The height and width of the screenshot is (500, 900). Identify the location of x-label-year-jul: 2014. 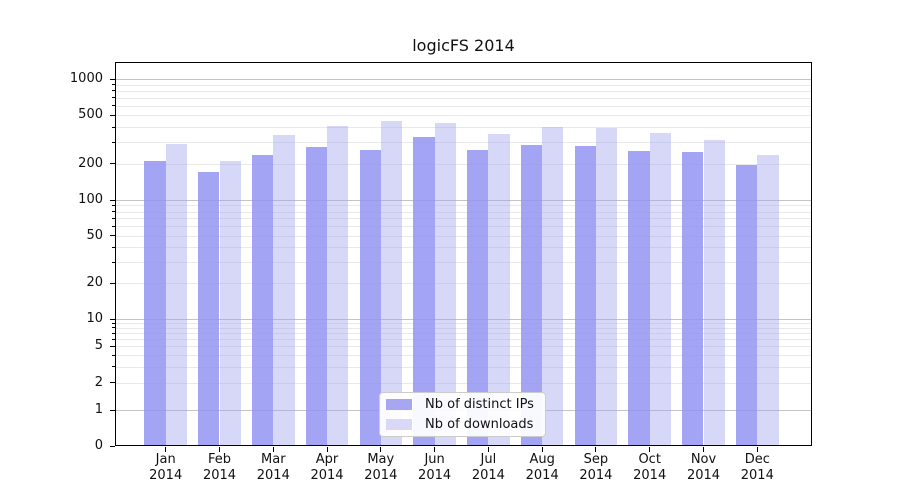
(488, 475).